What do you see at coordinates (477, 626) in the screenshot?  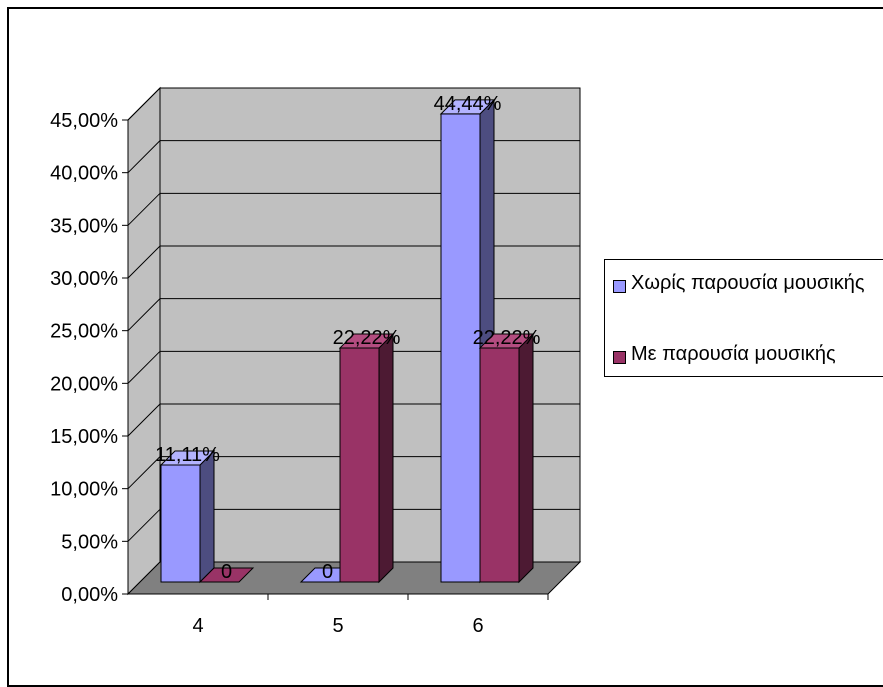 I see `x-tick-label: 6` at bounding box center [477, 626].